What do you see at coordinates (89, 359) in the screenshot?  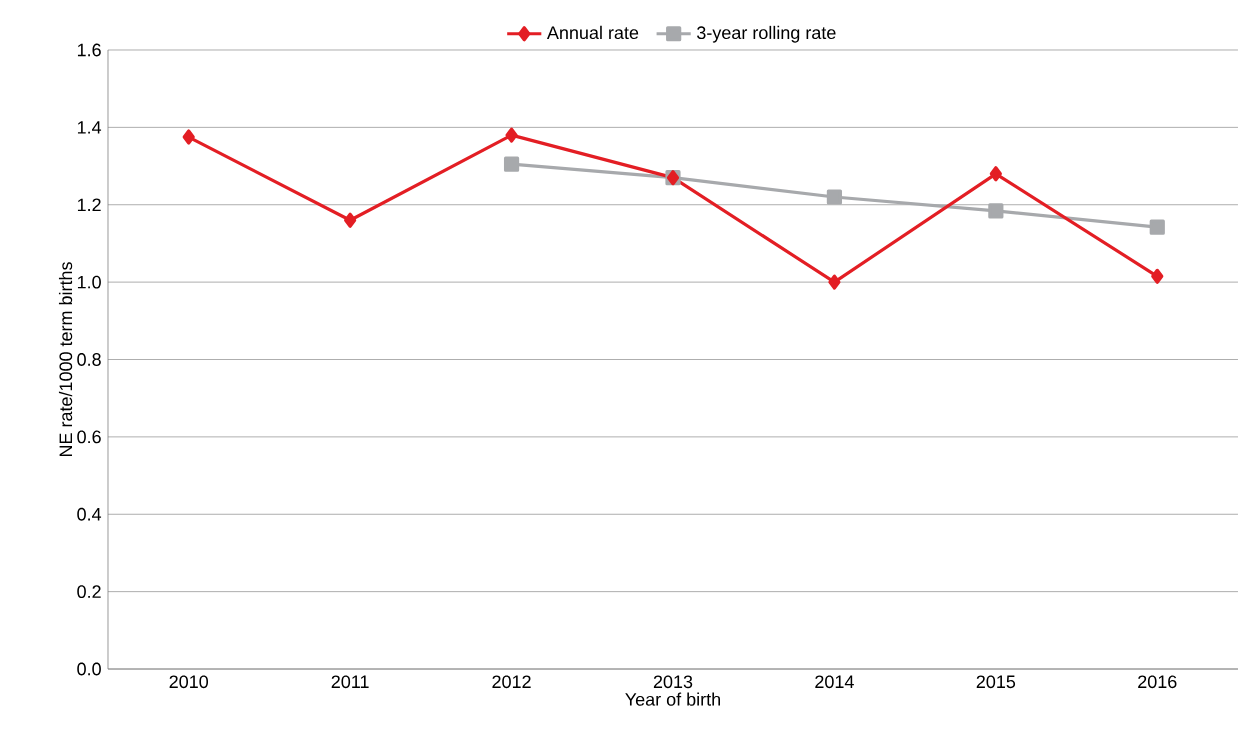 I see `y-tick-label: 0.8` at bounding box center [89, 359].